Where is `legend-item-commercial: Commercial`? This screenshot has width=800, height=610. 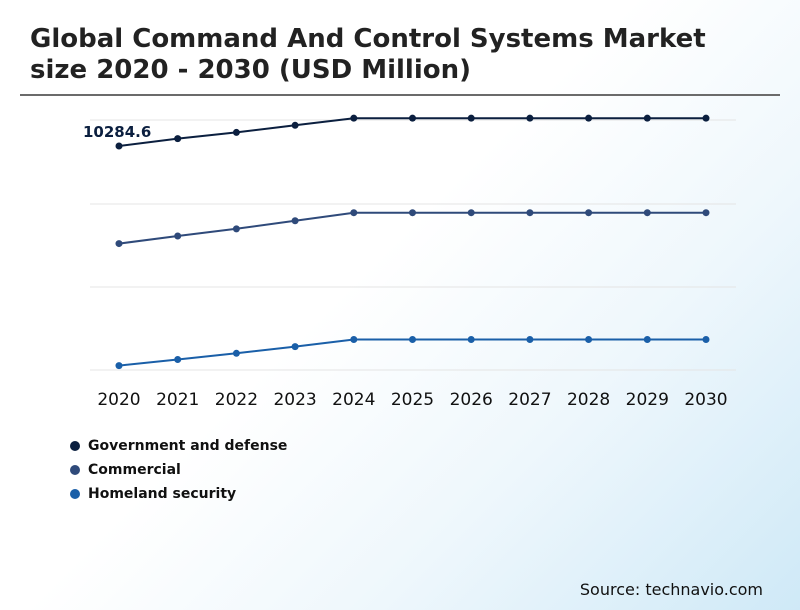
legend-item-commercial: Commercial is located at coordinates (178, 470).